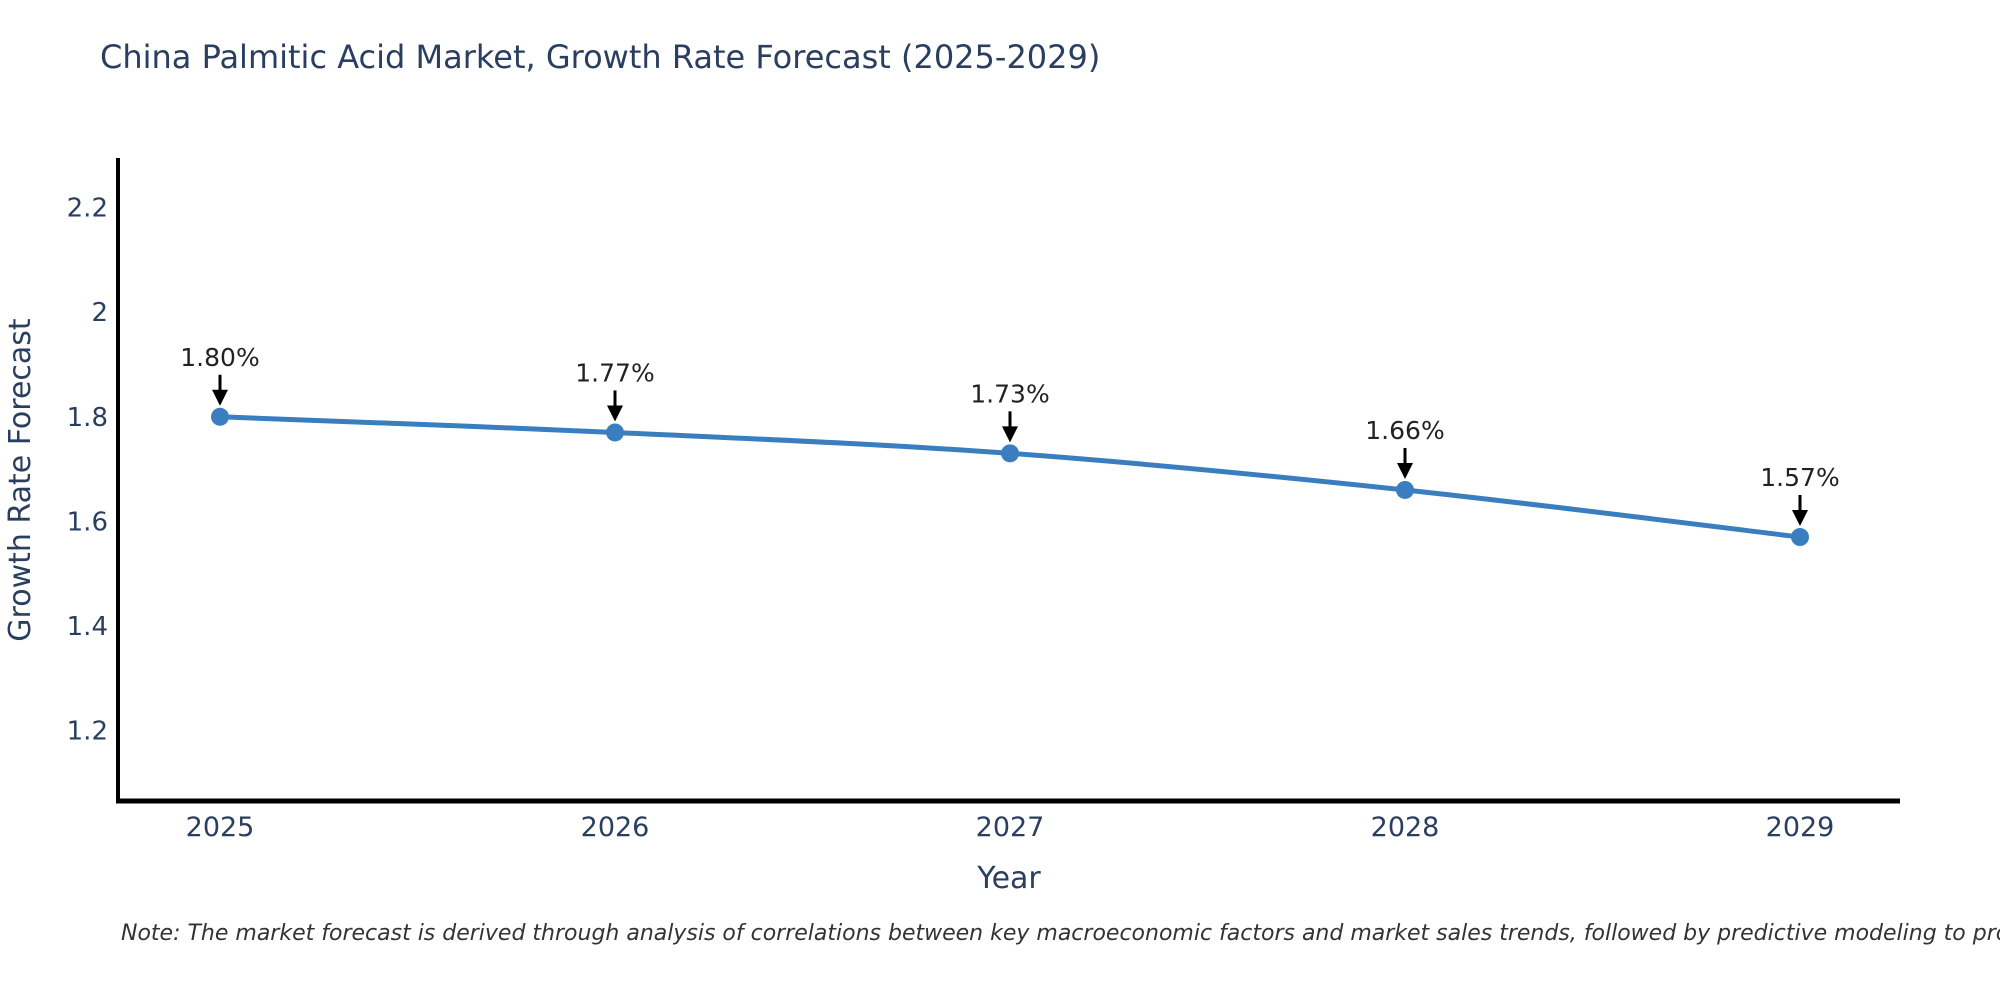 Image resolution: width=2000 pixels, height=1000 pixels. Describe the element at coordinates (1010, 453) in the screenshot. I see `data-point-2027` at that location.